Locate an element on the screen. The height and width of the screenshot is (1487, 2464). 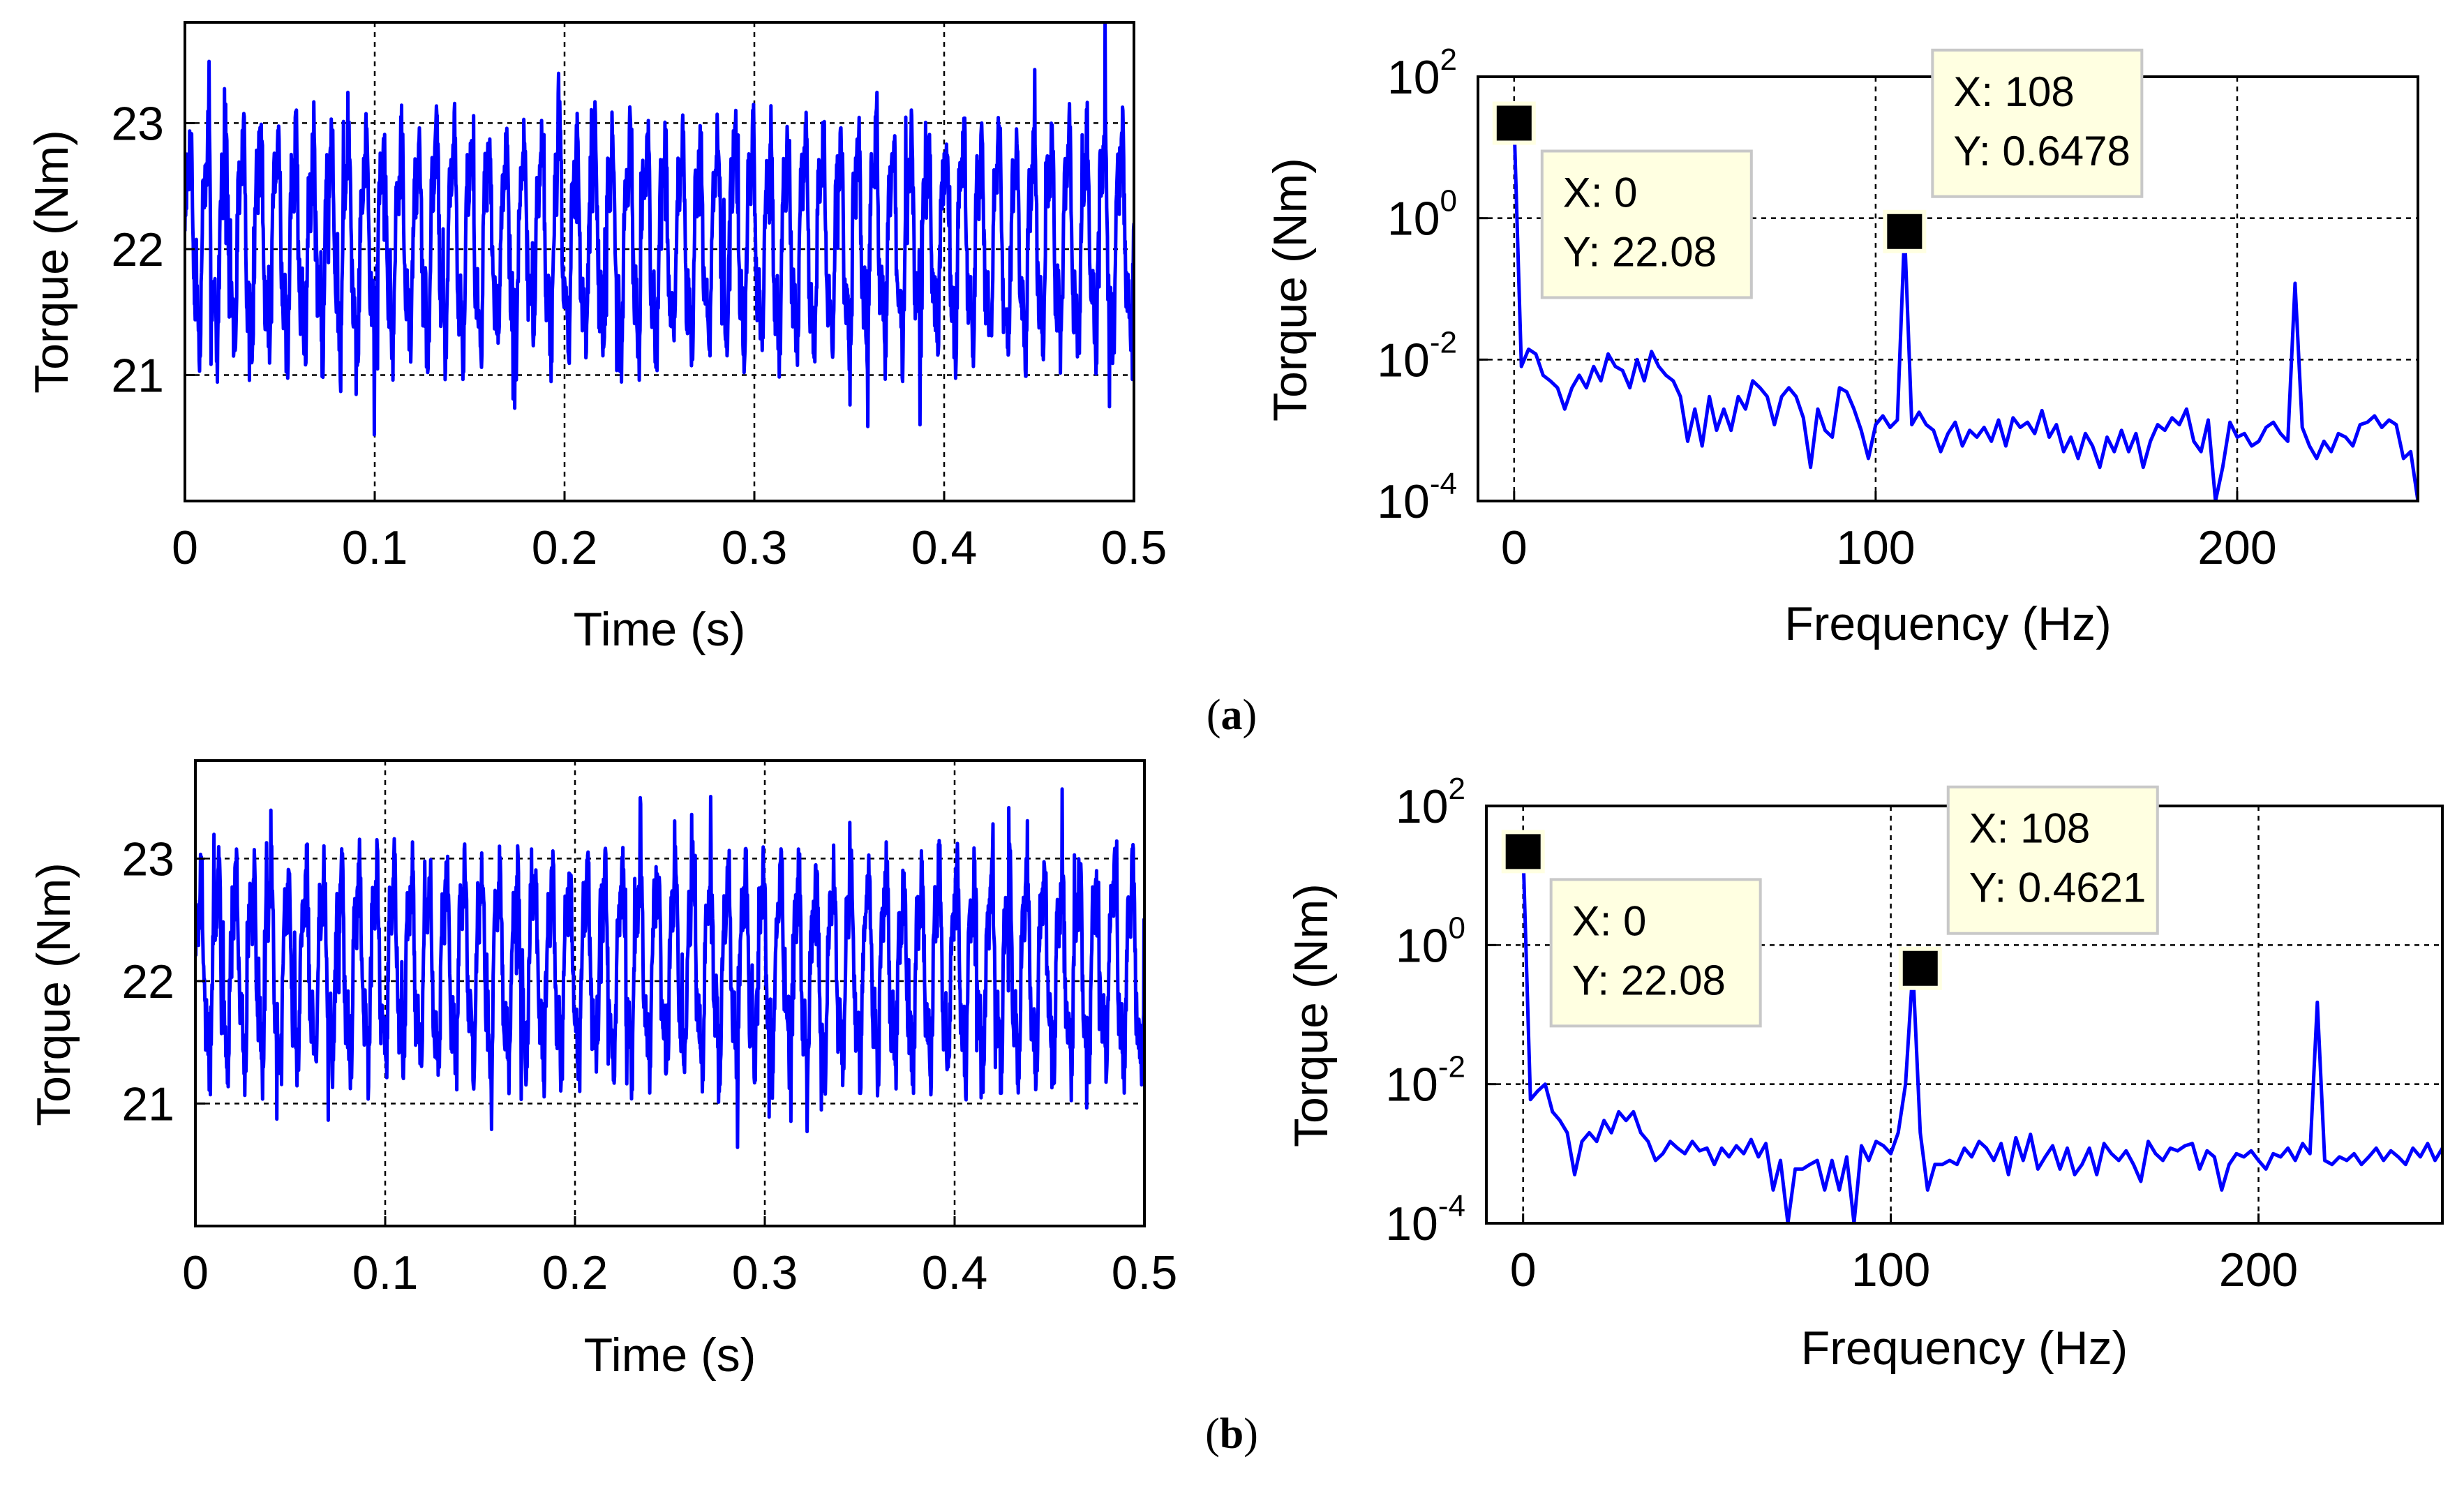
datatip: X: 108 Y: 0.6478 is located at coordinates (2013, 150).